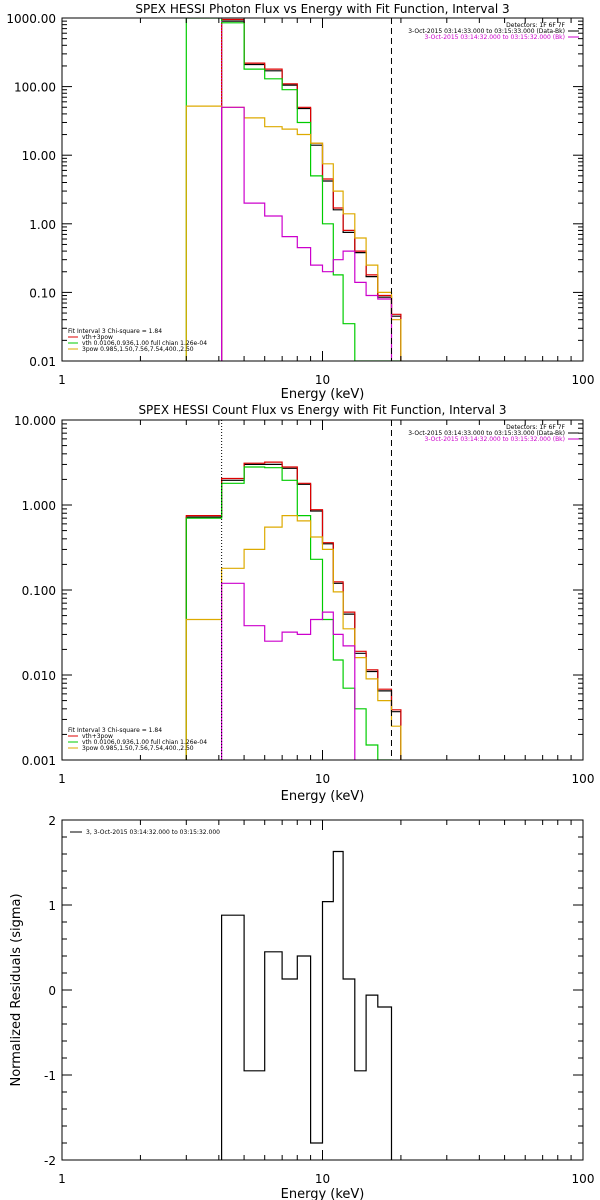  What do you see at coordinates (39, 591) in the screenshot?
I see `y-tick-label: 0.100` at bounding box center [39, 591].